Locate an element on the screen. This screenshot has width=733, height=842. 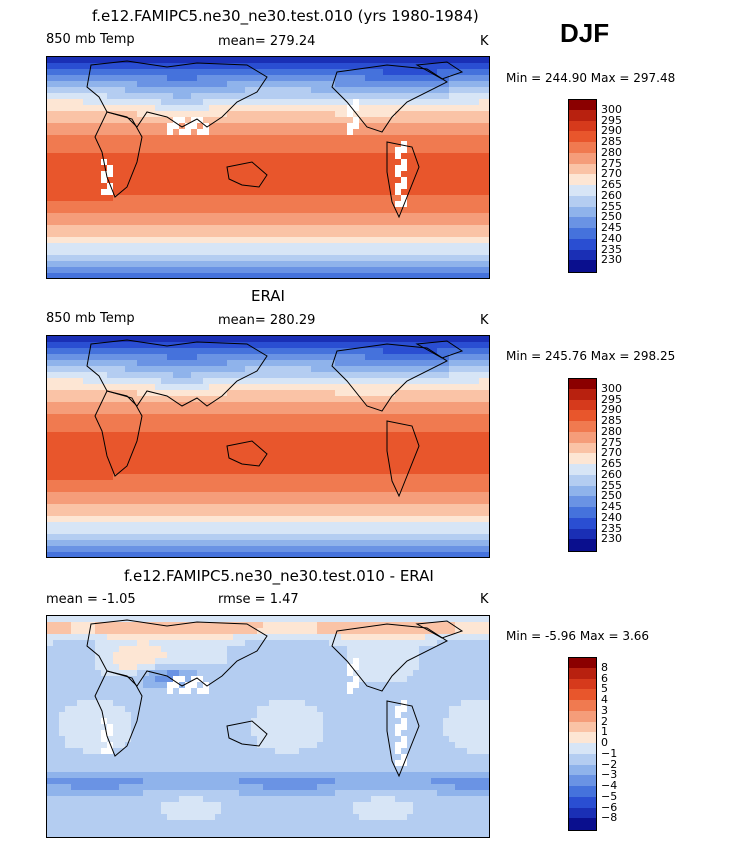
panel1-mean-label: mean= 279.24 is located at coordinates (267, 41).